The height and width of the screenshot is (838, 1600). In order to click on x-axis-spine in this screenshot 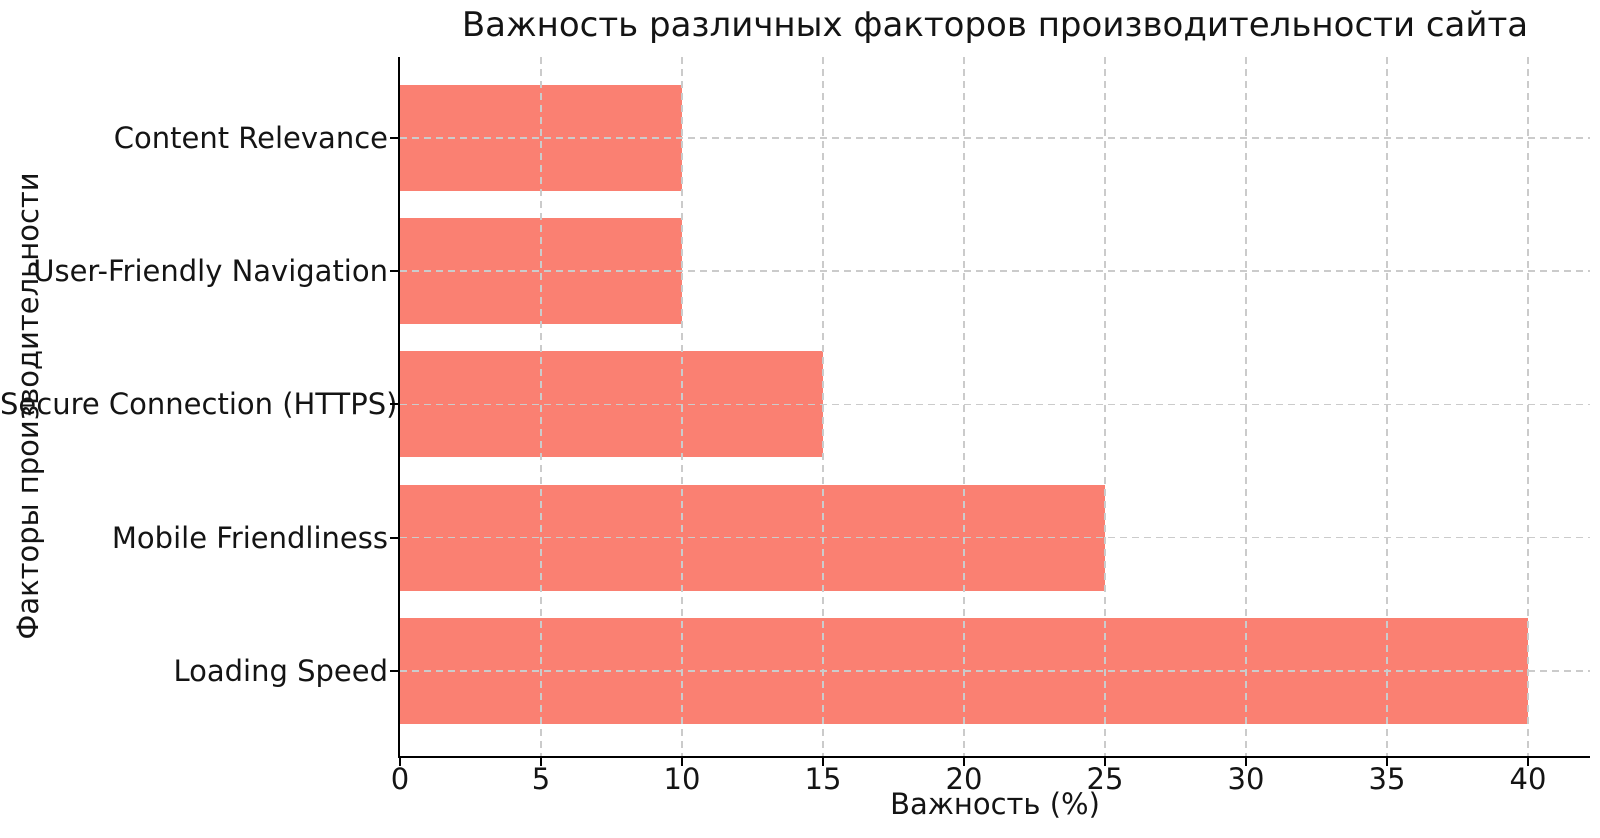, I will do `click(994, 757)`.